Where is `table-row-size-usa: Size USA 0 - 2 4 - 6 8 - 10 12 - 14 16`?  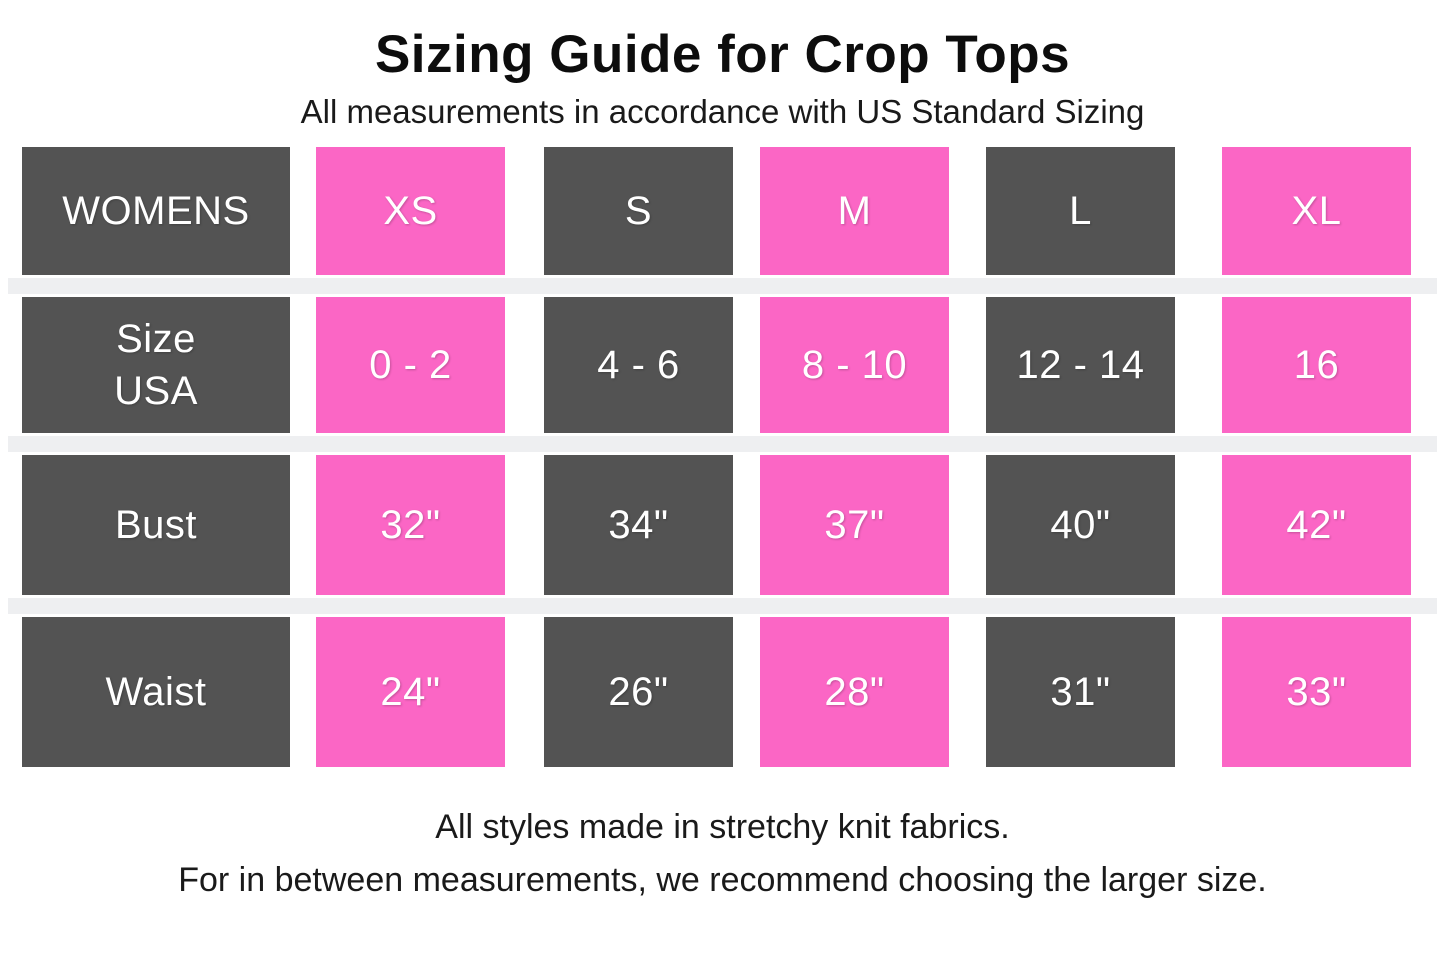 table-row-size-usa: Size USA 0 - 2 4 - 6 8 - 10 12 - 14 16 is located at coordinates (716, 365).